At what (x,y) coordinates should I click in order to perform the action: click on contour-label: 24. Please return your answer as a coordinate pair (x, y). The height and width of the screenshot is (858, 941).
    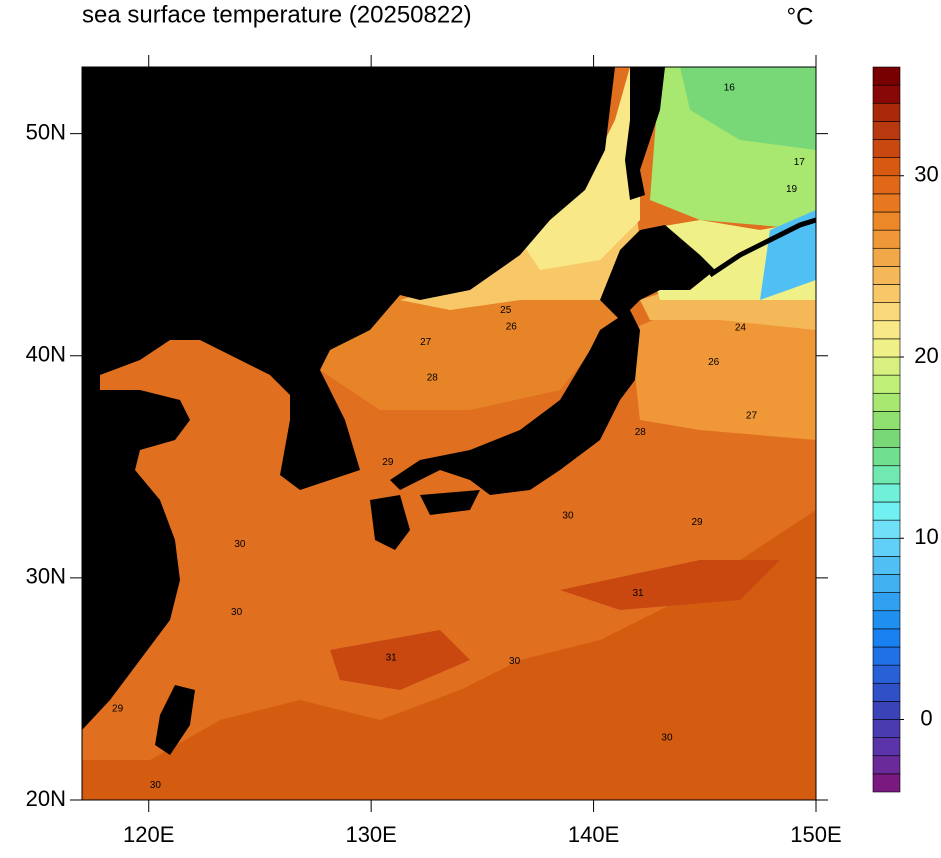
    Looking at the image, I should click on (741, 328).